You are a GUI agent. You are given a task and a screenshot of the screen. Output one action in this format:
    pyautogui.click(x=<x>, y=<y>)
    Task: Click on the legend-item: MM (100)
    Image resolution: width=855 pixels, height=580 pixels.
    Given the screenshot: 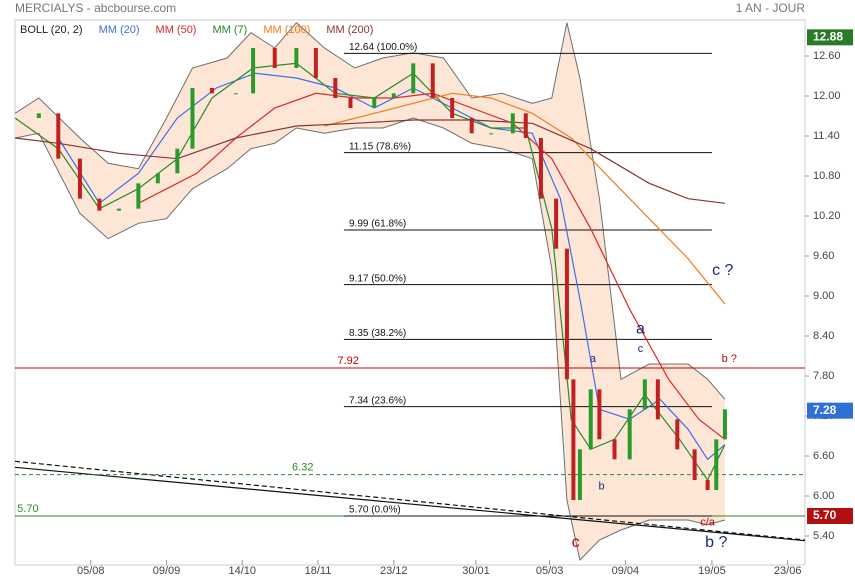 What is the action you would take?
    pyautogui.click(x=286, y=30)
    